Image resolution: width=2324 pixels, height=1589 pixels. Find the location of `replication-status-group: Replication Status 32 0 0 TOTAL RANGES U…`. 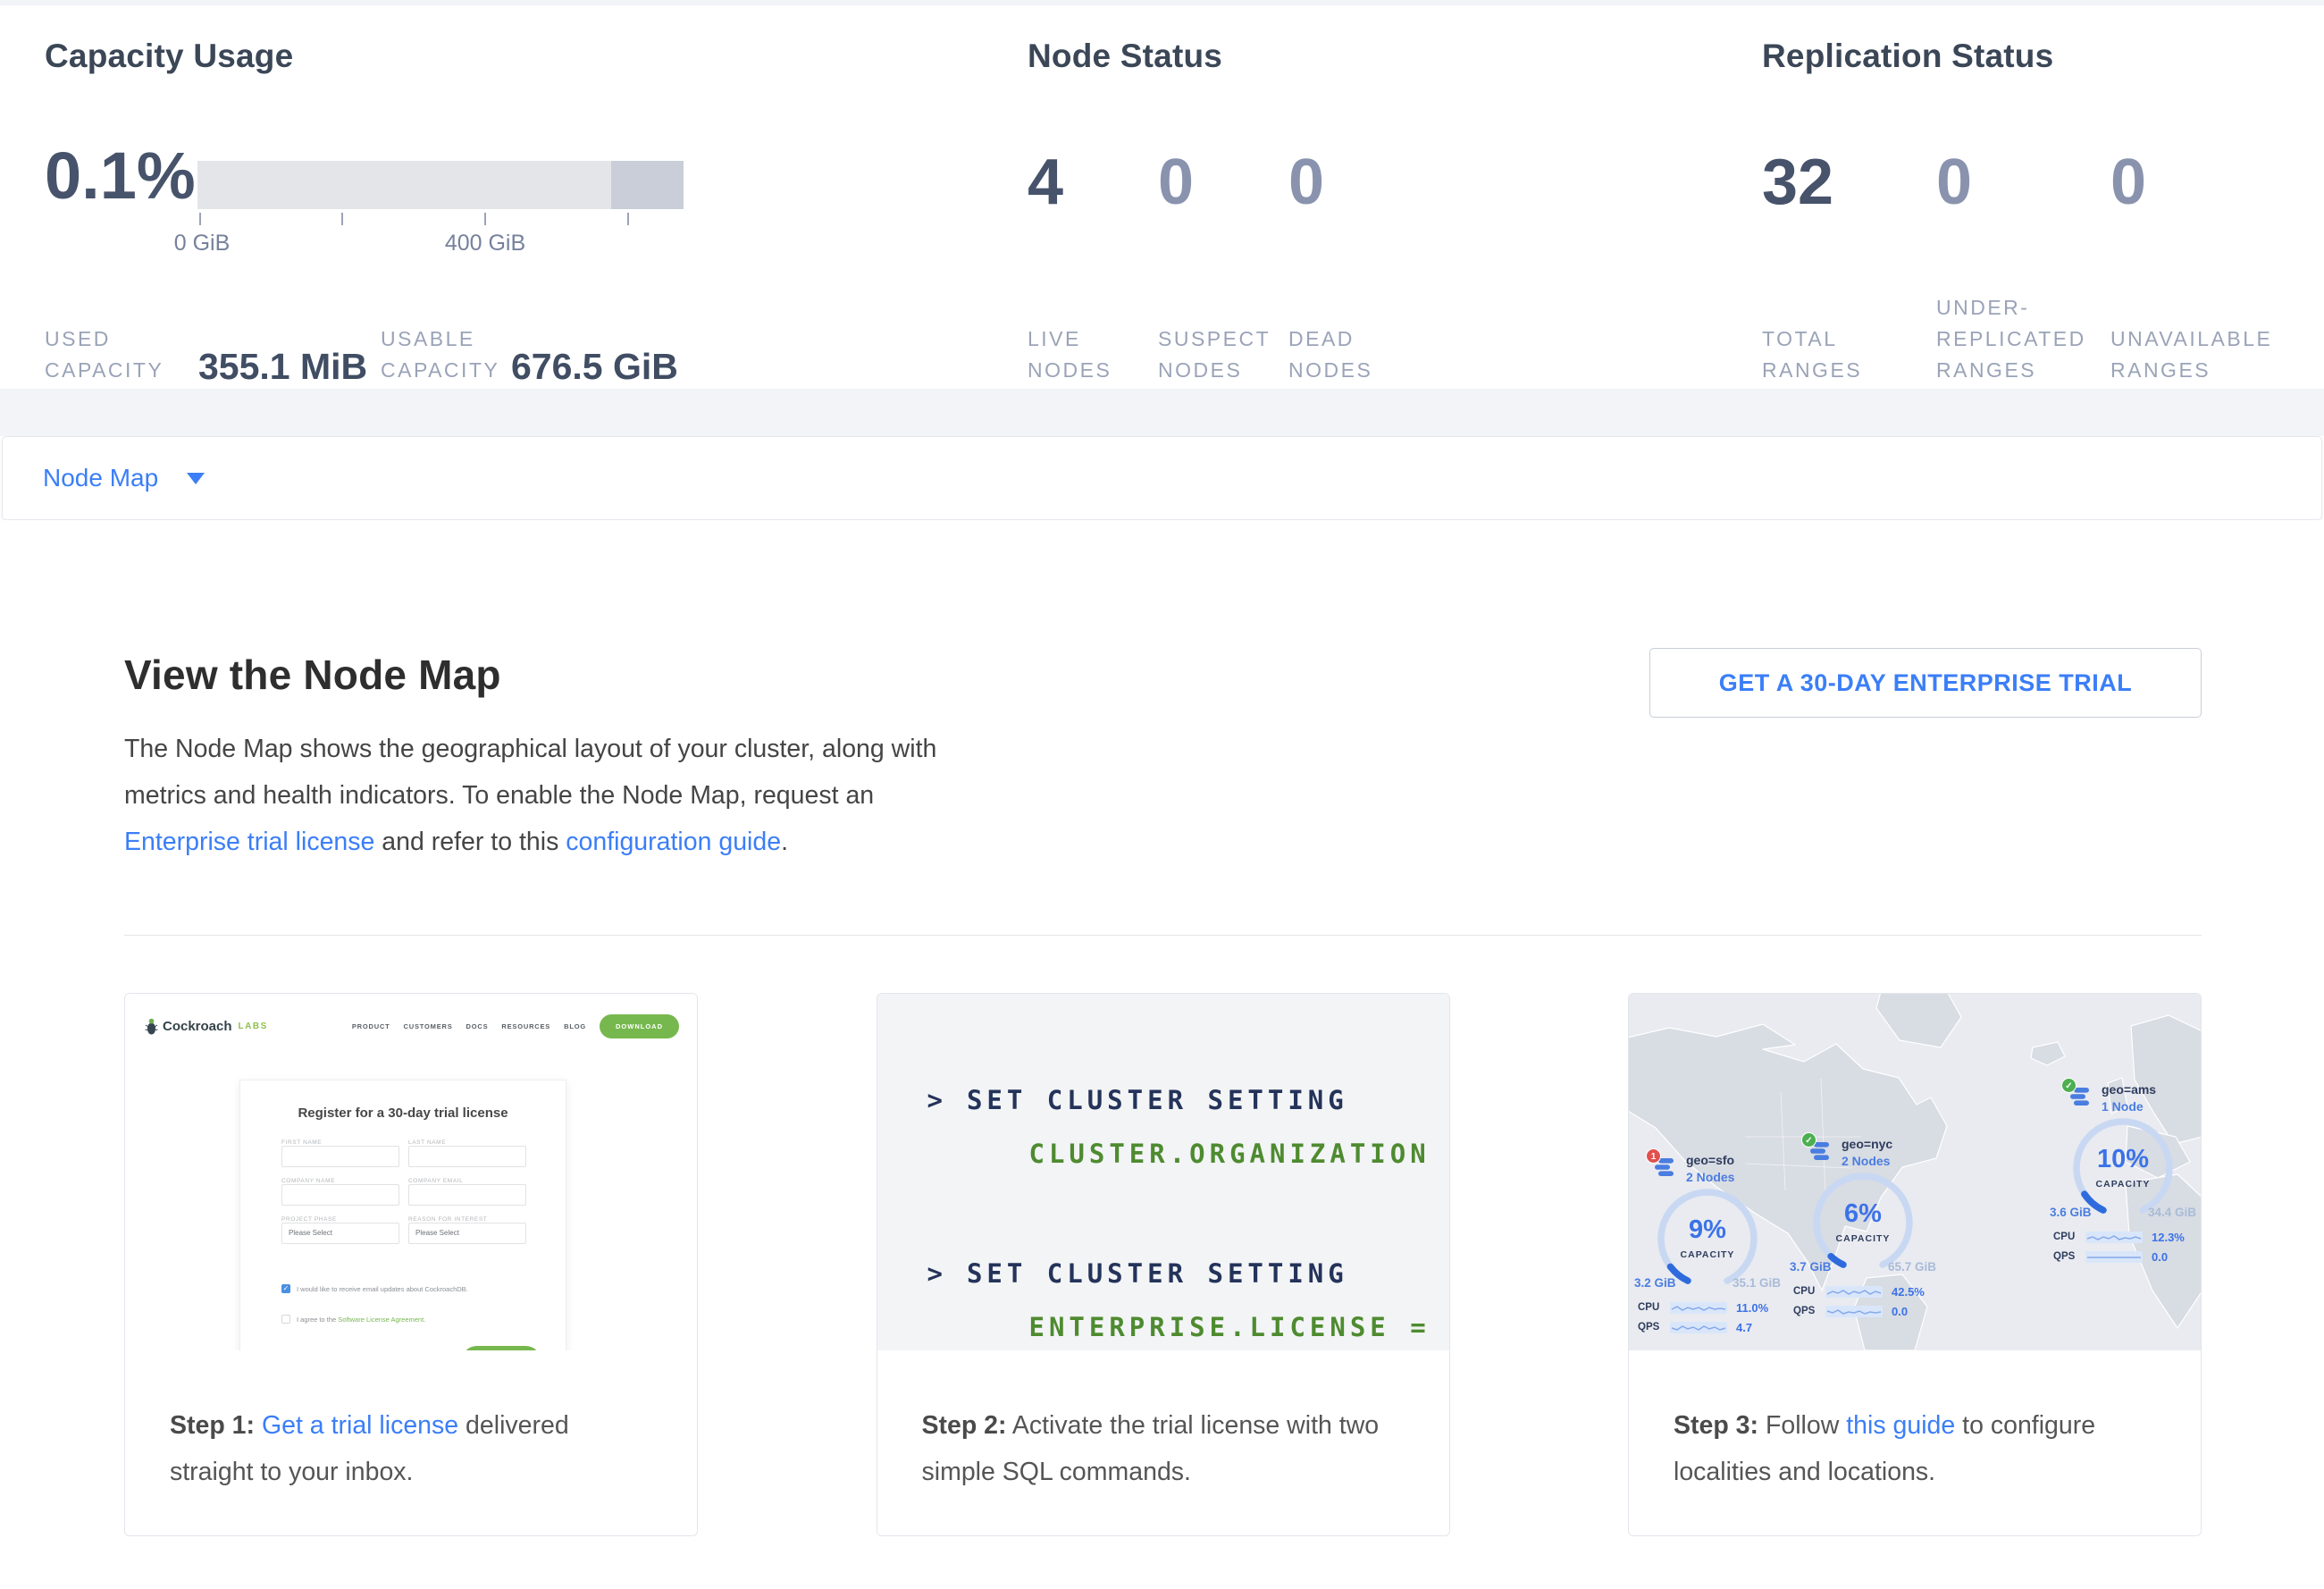

replication-status-group: Replication Status 32 0 0 TOTAL RANGES U… is located at coordinates (2030, 213).